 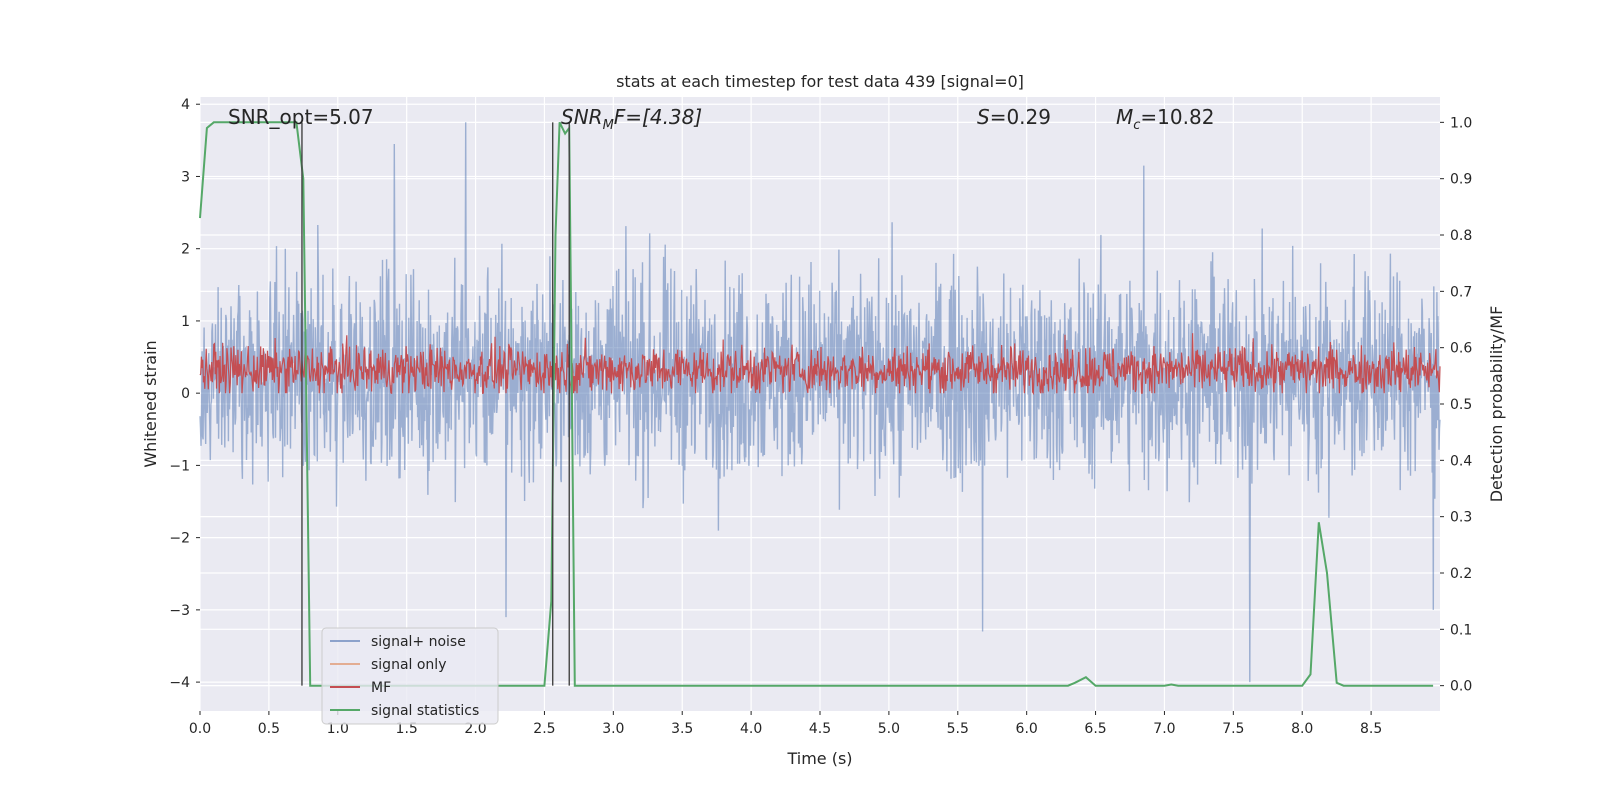 I want to click on y-tick-label-0: −4, so click(x=179, y=683).